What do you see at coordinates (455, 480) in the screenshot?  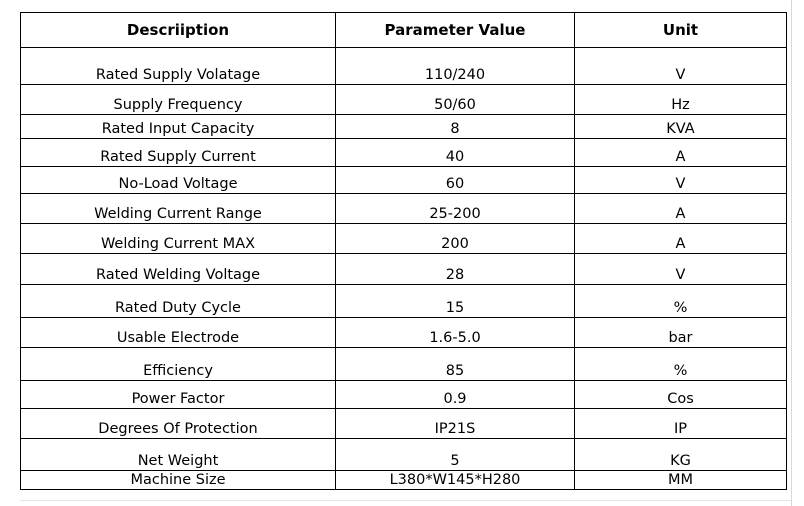 I see `cell-value: L380*W145*H280` at bounding box center [455, 480].